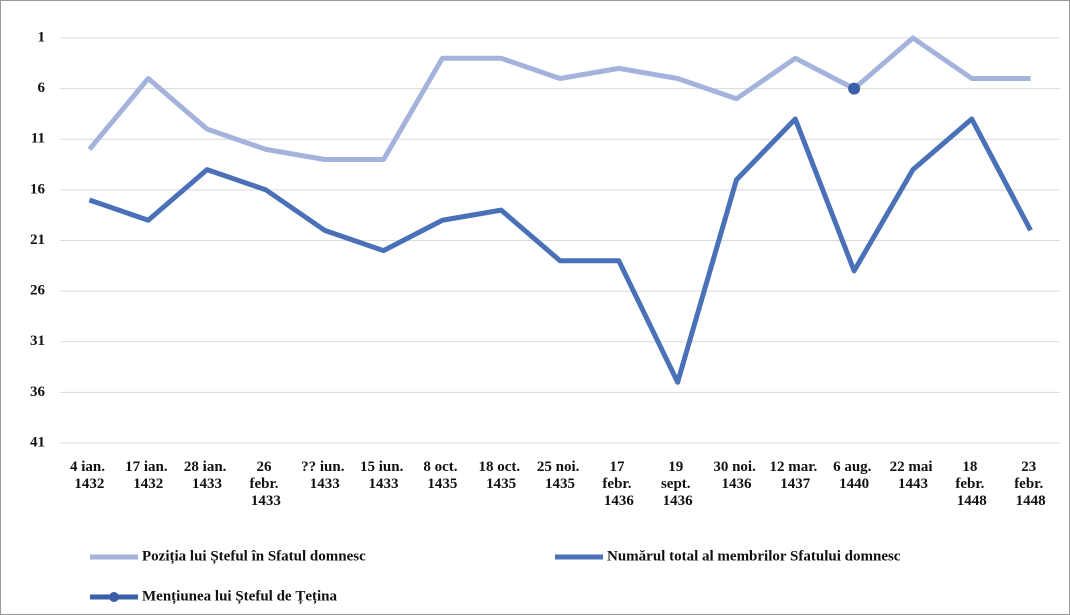  I want to click on x-tick-label: 18 oct. 1435, so click(500, 475).